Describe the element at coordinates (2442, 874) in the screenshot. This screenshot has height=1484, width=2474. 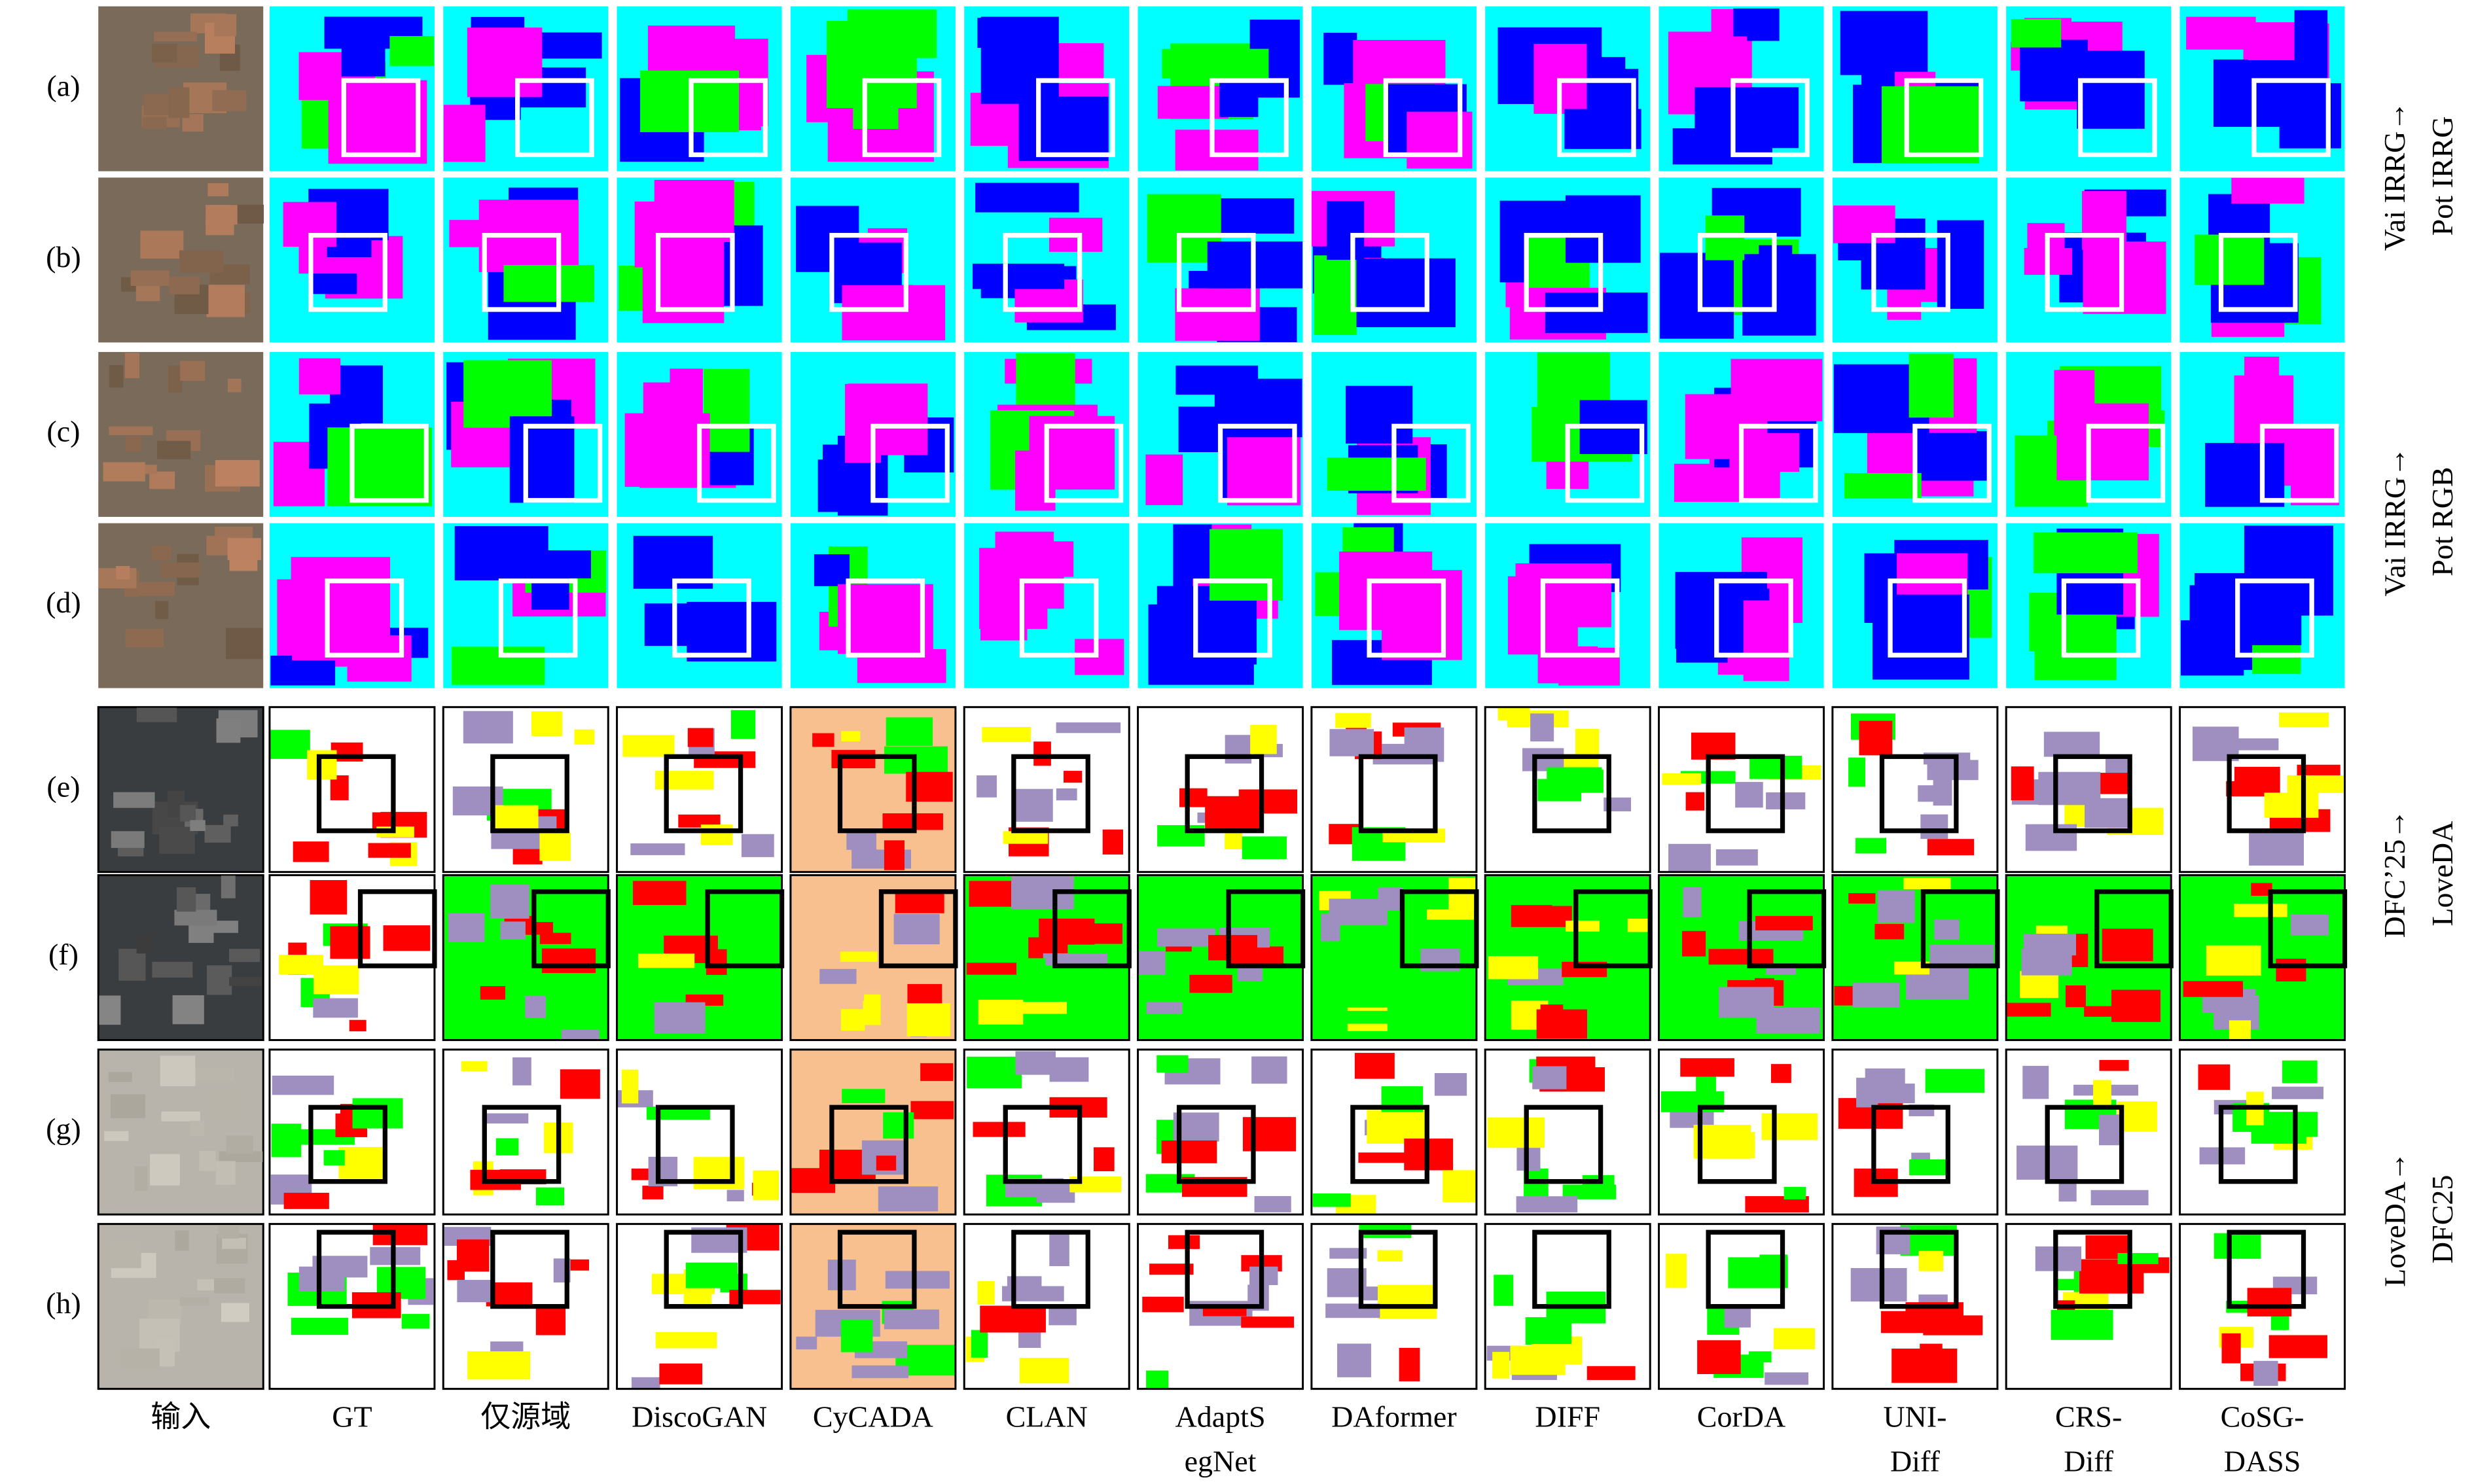
I see `group-label: LoveDA` at that location.